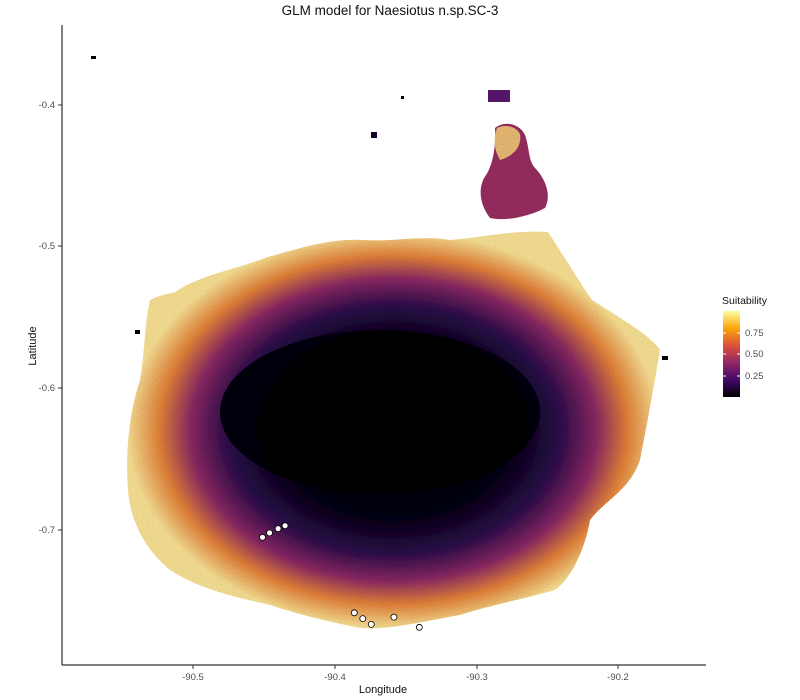 Image resolution: width=800 pixels, height=700 pixels. What do you see at coordinates (754, 333) in the screenshot?
I see `legend-label: 0.75` at bounding box center [754, 333].